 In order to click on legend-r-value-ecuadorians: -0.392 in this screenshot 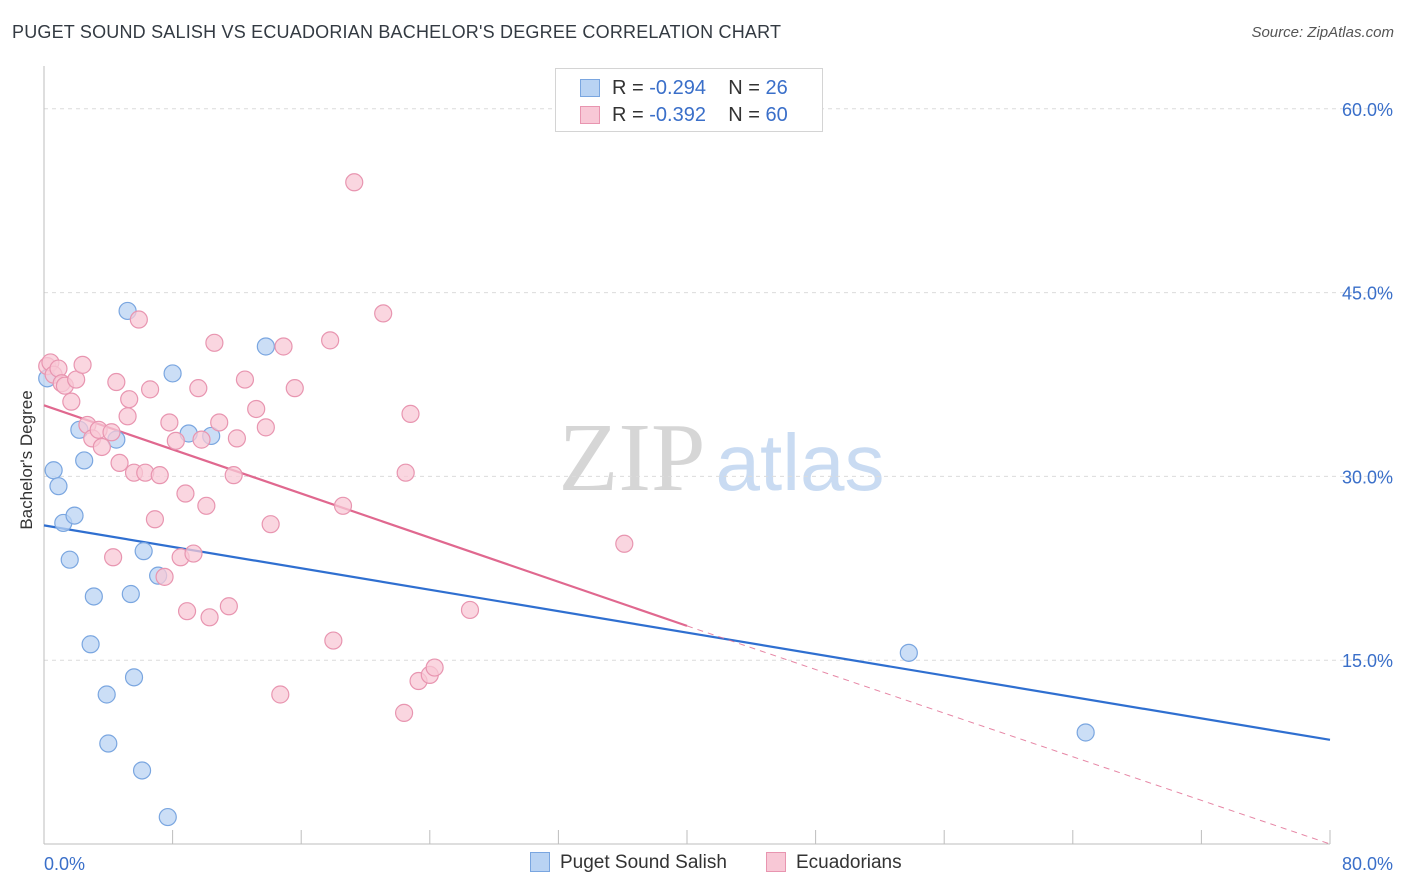, I will do `click(677, 115)`.